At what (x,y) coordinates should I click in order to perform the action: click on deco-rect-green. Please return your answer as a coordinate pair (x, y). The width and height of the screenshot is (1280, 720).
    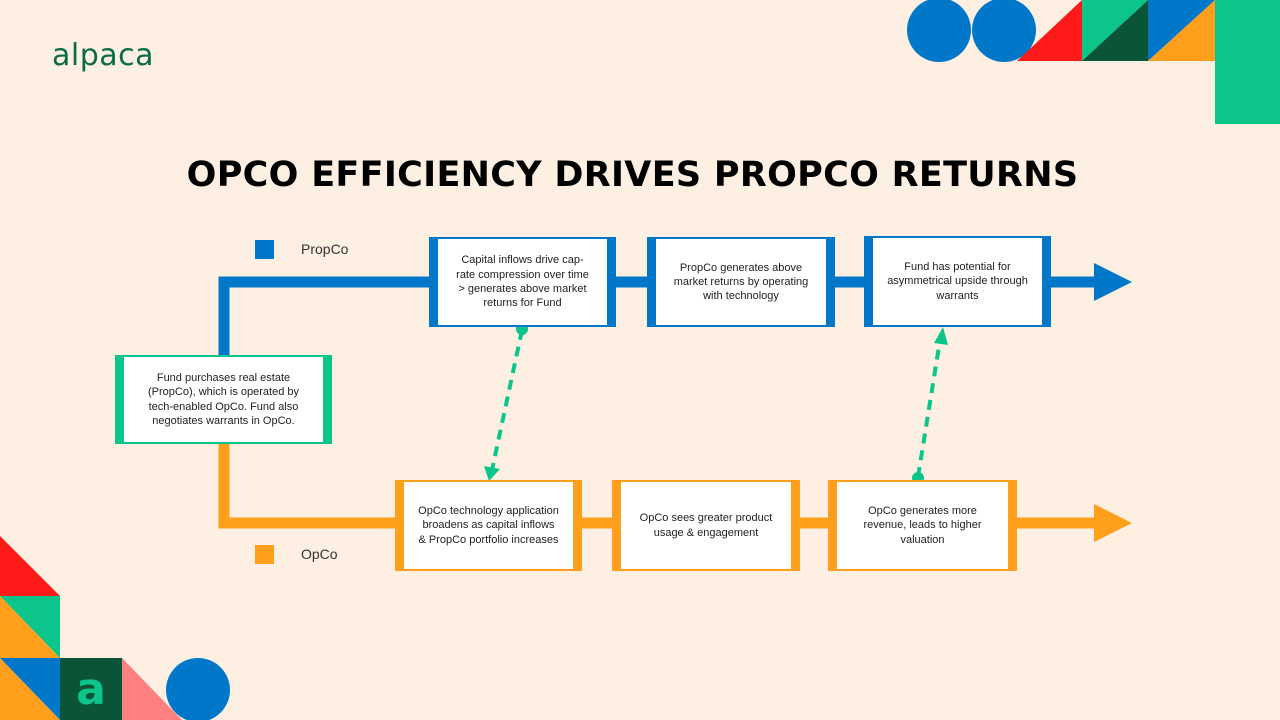
    Looking at the image, I should click on (1247, 62).